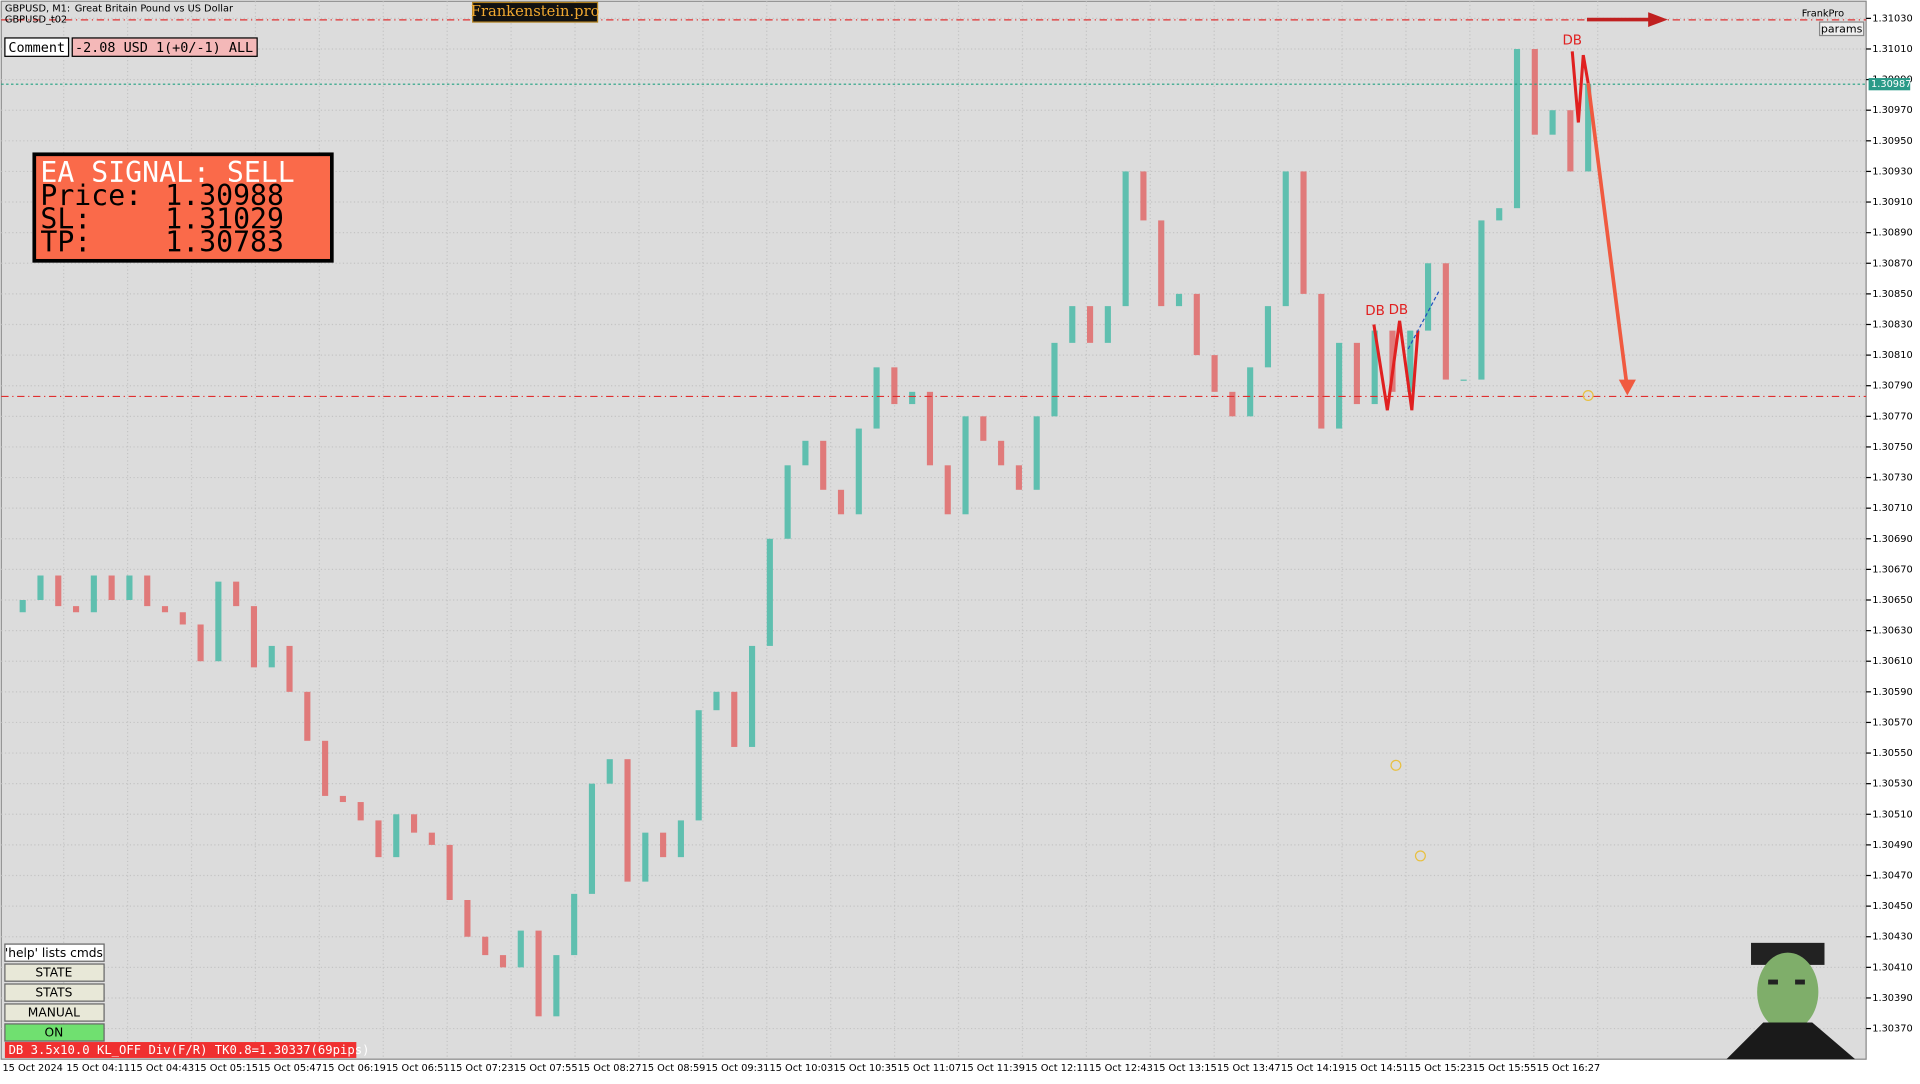 This screenshot has width=1920, height=1084. What do you see at coordinates (1892, 845) in the screenshot?
I see `y-tick-label: 1.30490` at bounding box center [1892, 845].